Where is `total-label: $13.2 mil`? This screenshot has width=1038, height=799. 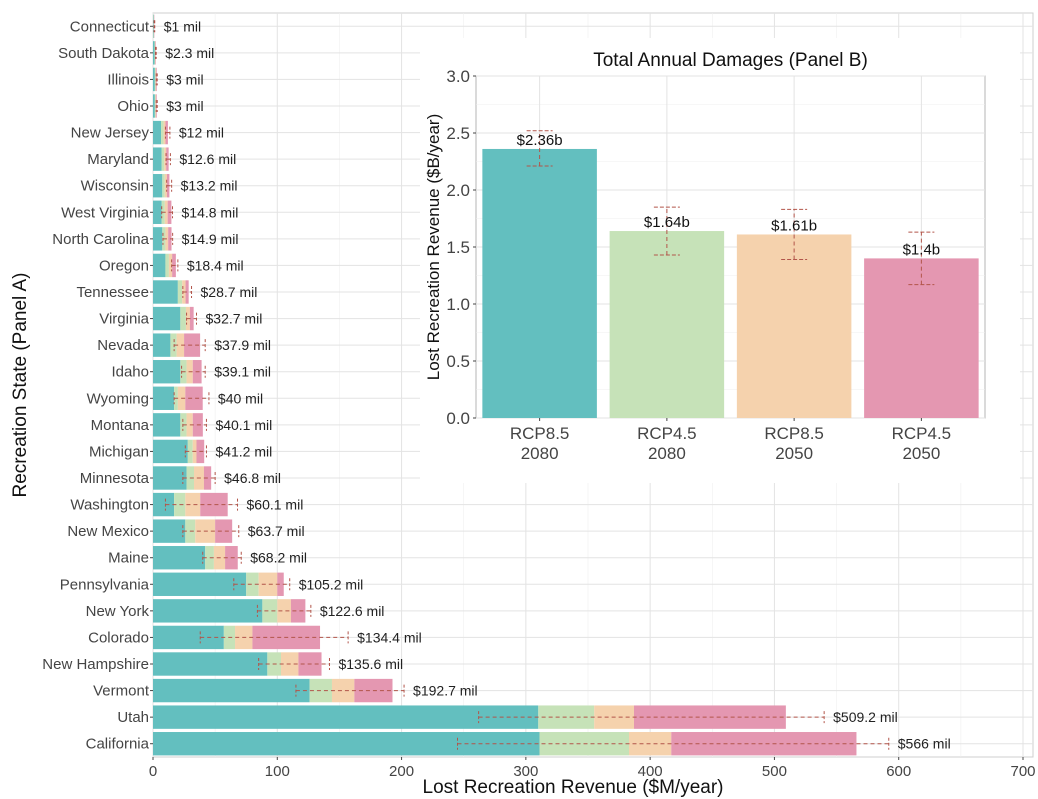
total-label: $13.2 mil is located at coordinates (209, 186).